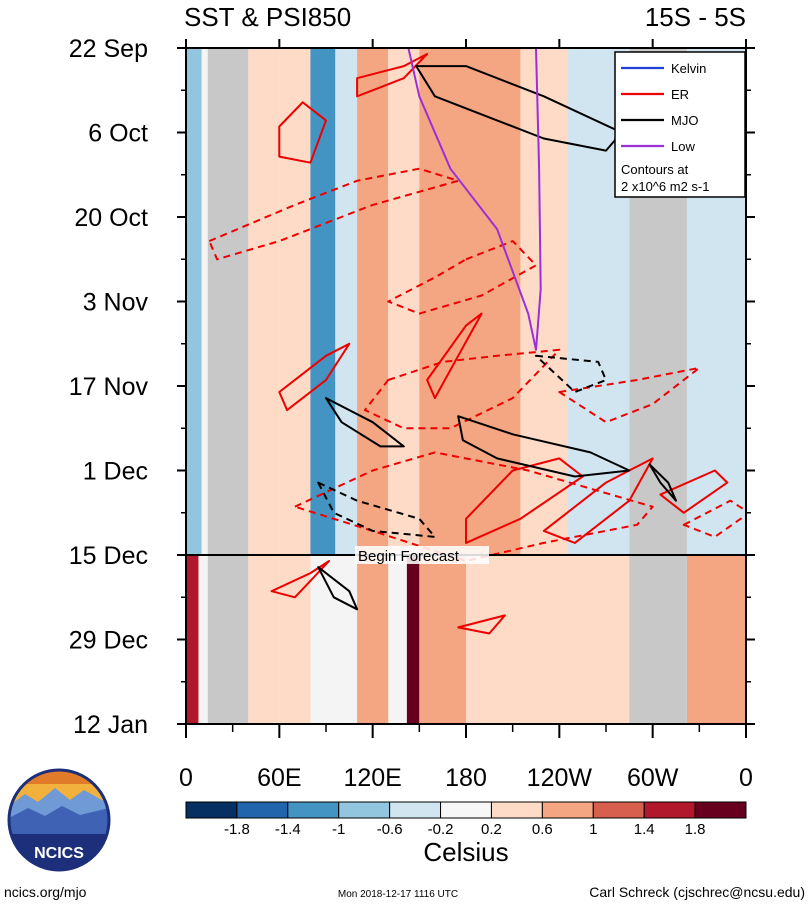 This screenshot has height=907, width=809. What do you see at coordinates (390, 829) in the screenshot?
I see `colorbar-tick-3: -0.6` at bounding box center [390, 829].